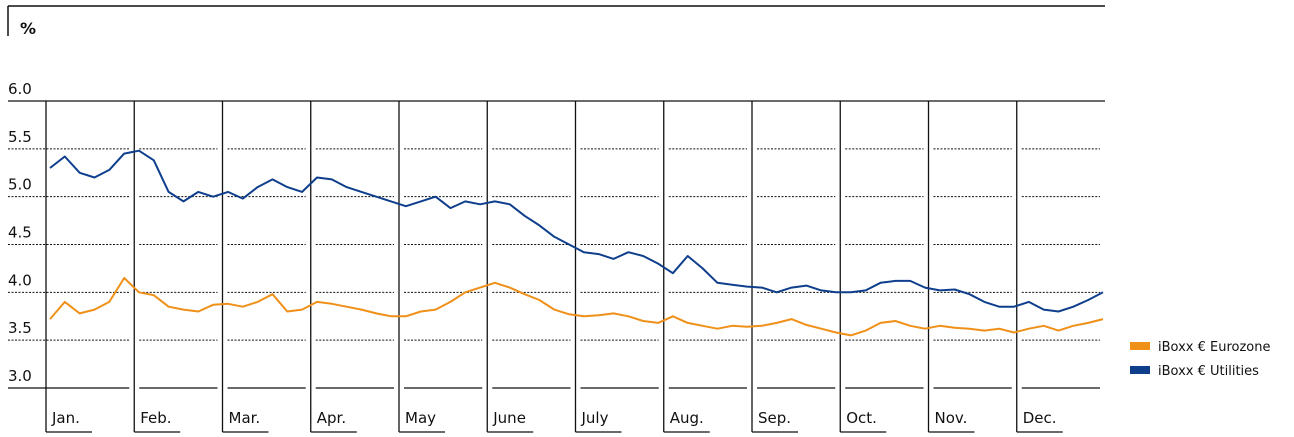 The width and height of the screenshot is (1294, 437). Describe the element at coordinates (65, 418) in the screenshot. I see `x-tick-label: Jan.` at that location.